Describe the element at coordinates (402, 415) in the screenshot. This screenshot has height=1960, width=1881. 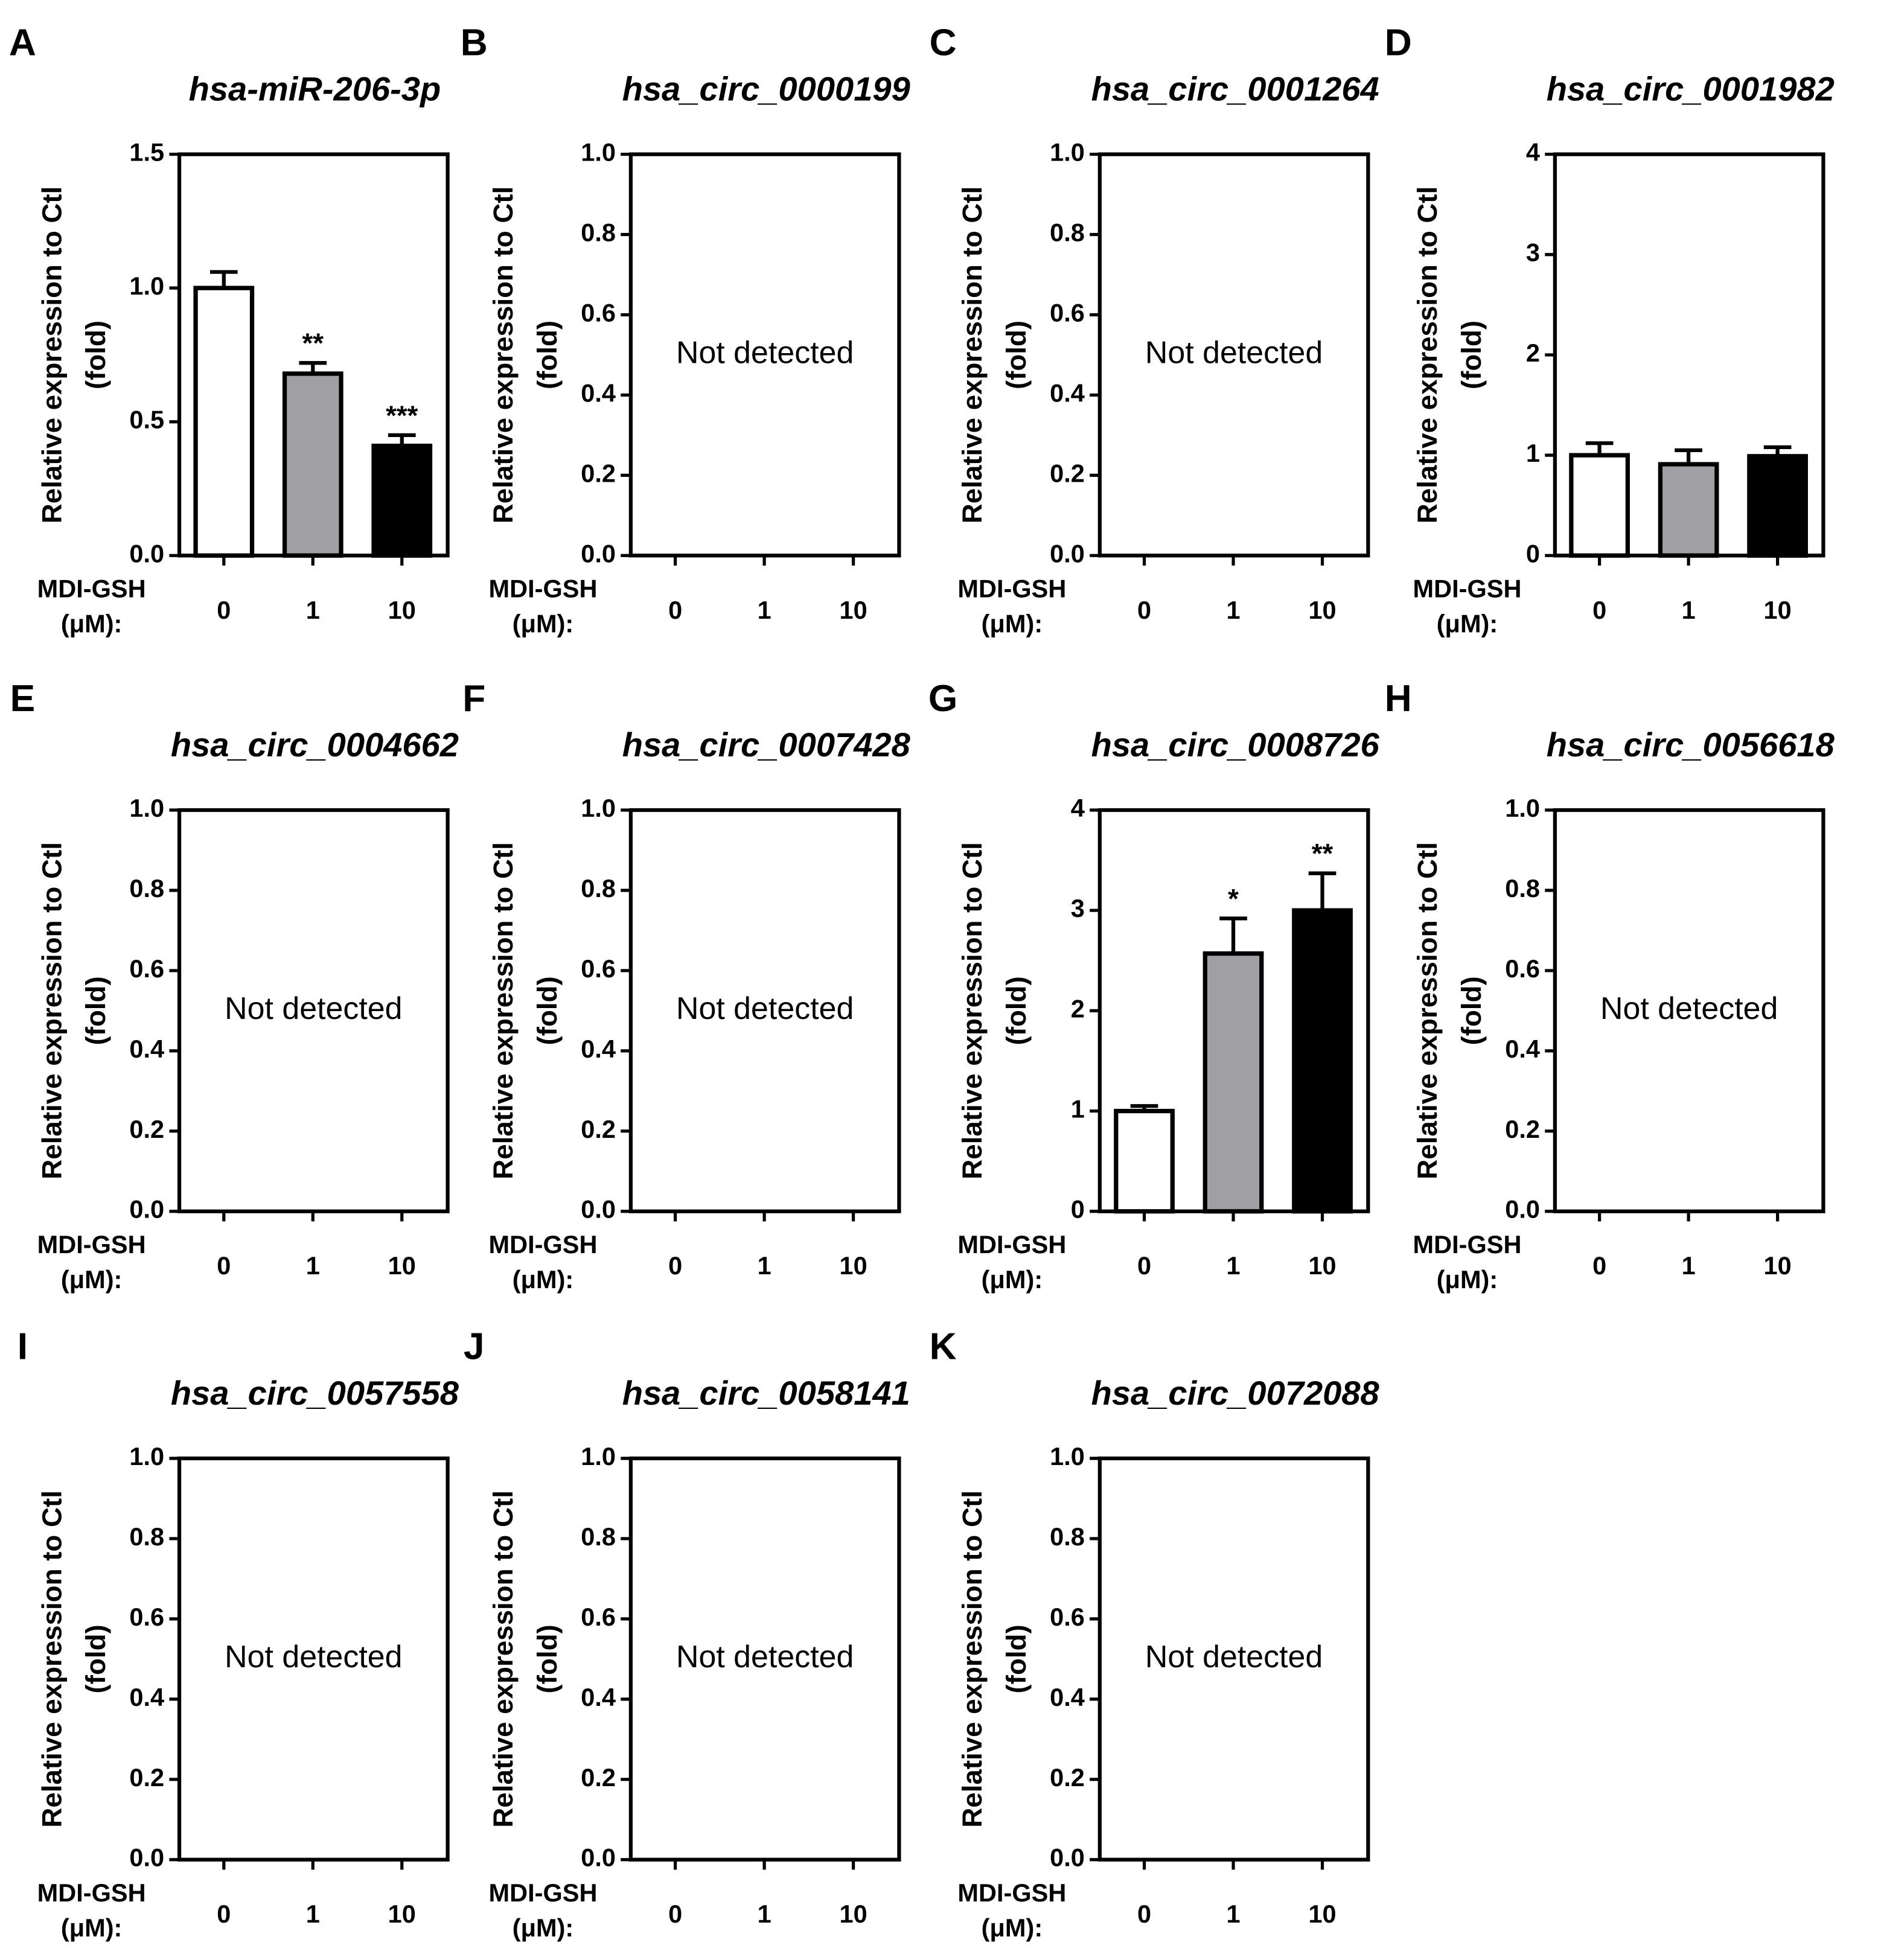
I see `significance-label: ***` at that location.